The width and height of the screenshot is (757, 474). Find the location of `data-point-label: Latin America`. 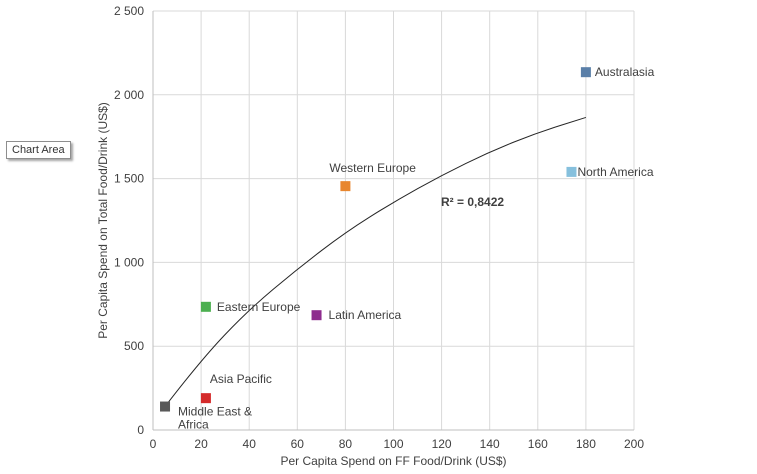

data-point-label: Latin America is located at coordinates (365, 315).